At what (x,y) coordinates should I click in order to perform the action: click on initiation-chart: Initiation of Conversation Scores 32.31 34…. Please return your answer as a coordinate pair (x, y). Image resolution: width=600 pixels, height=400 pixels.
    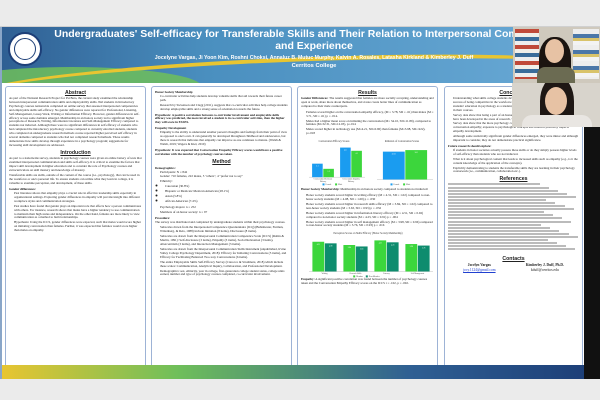
    Looking at the image, I should click on (405, 163).